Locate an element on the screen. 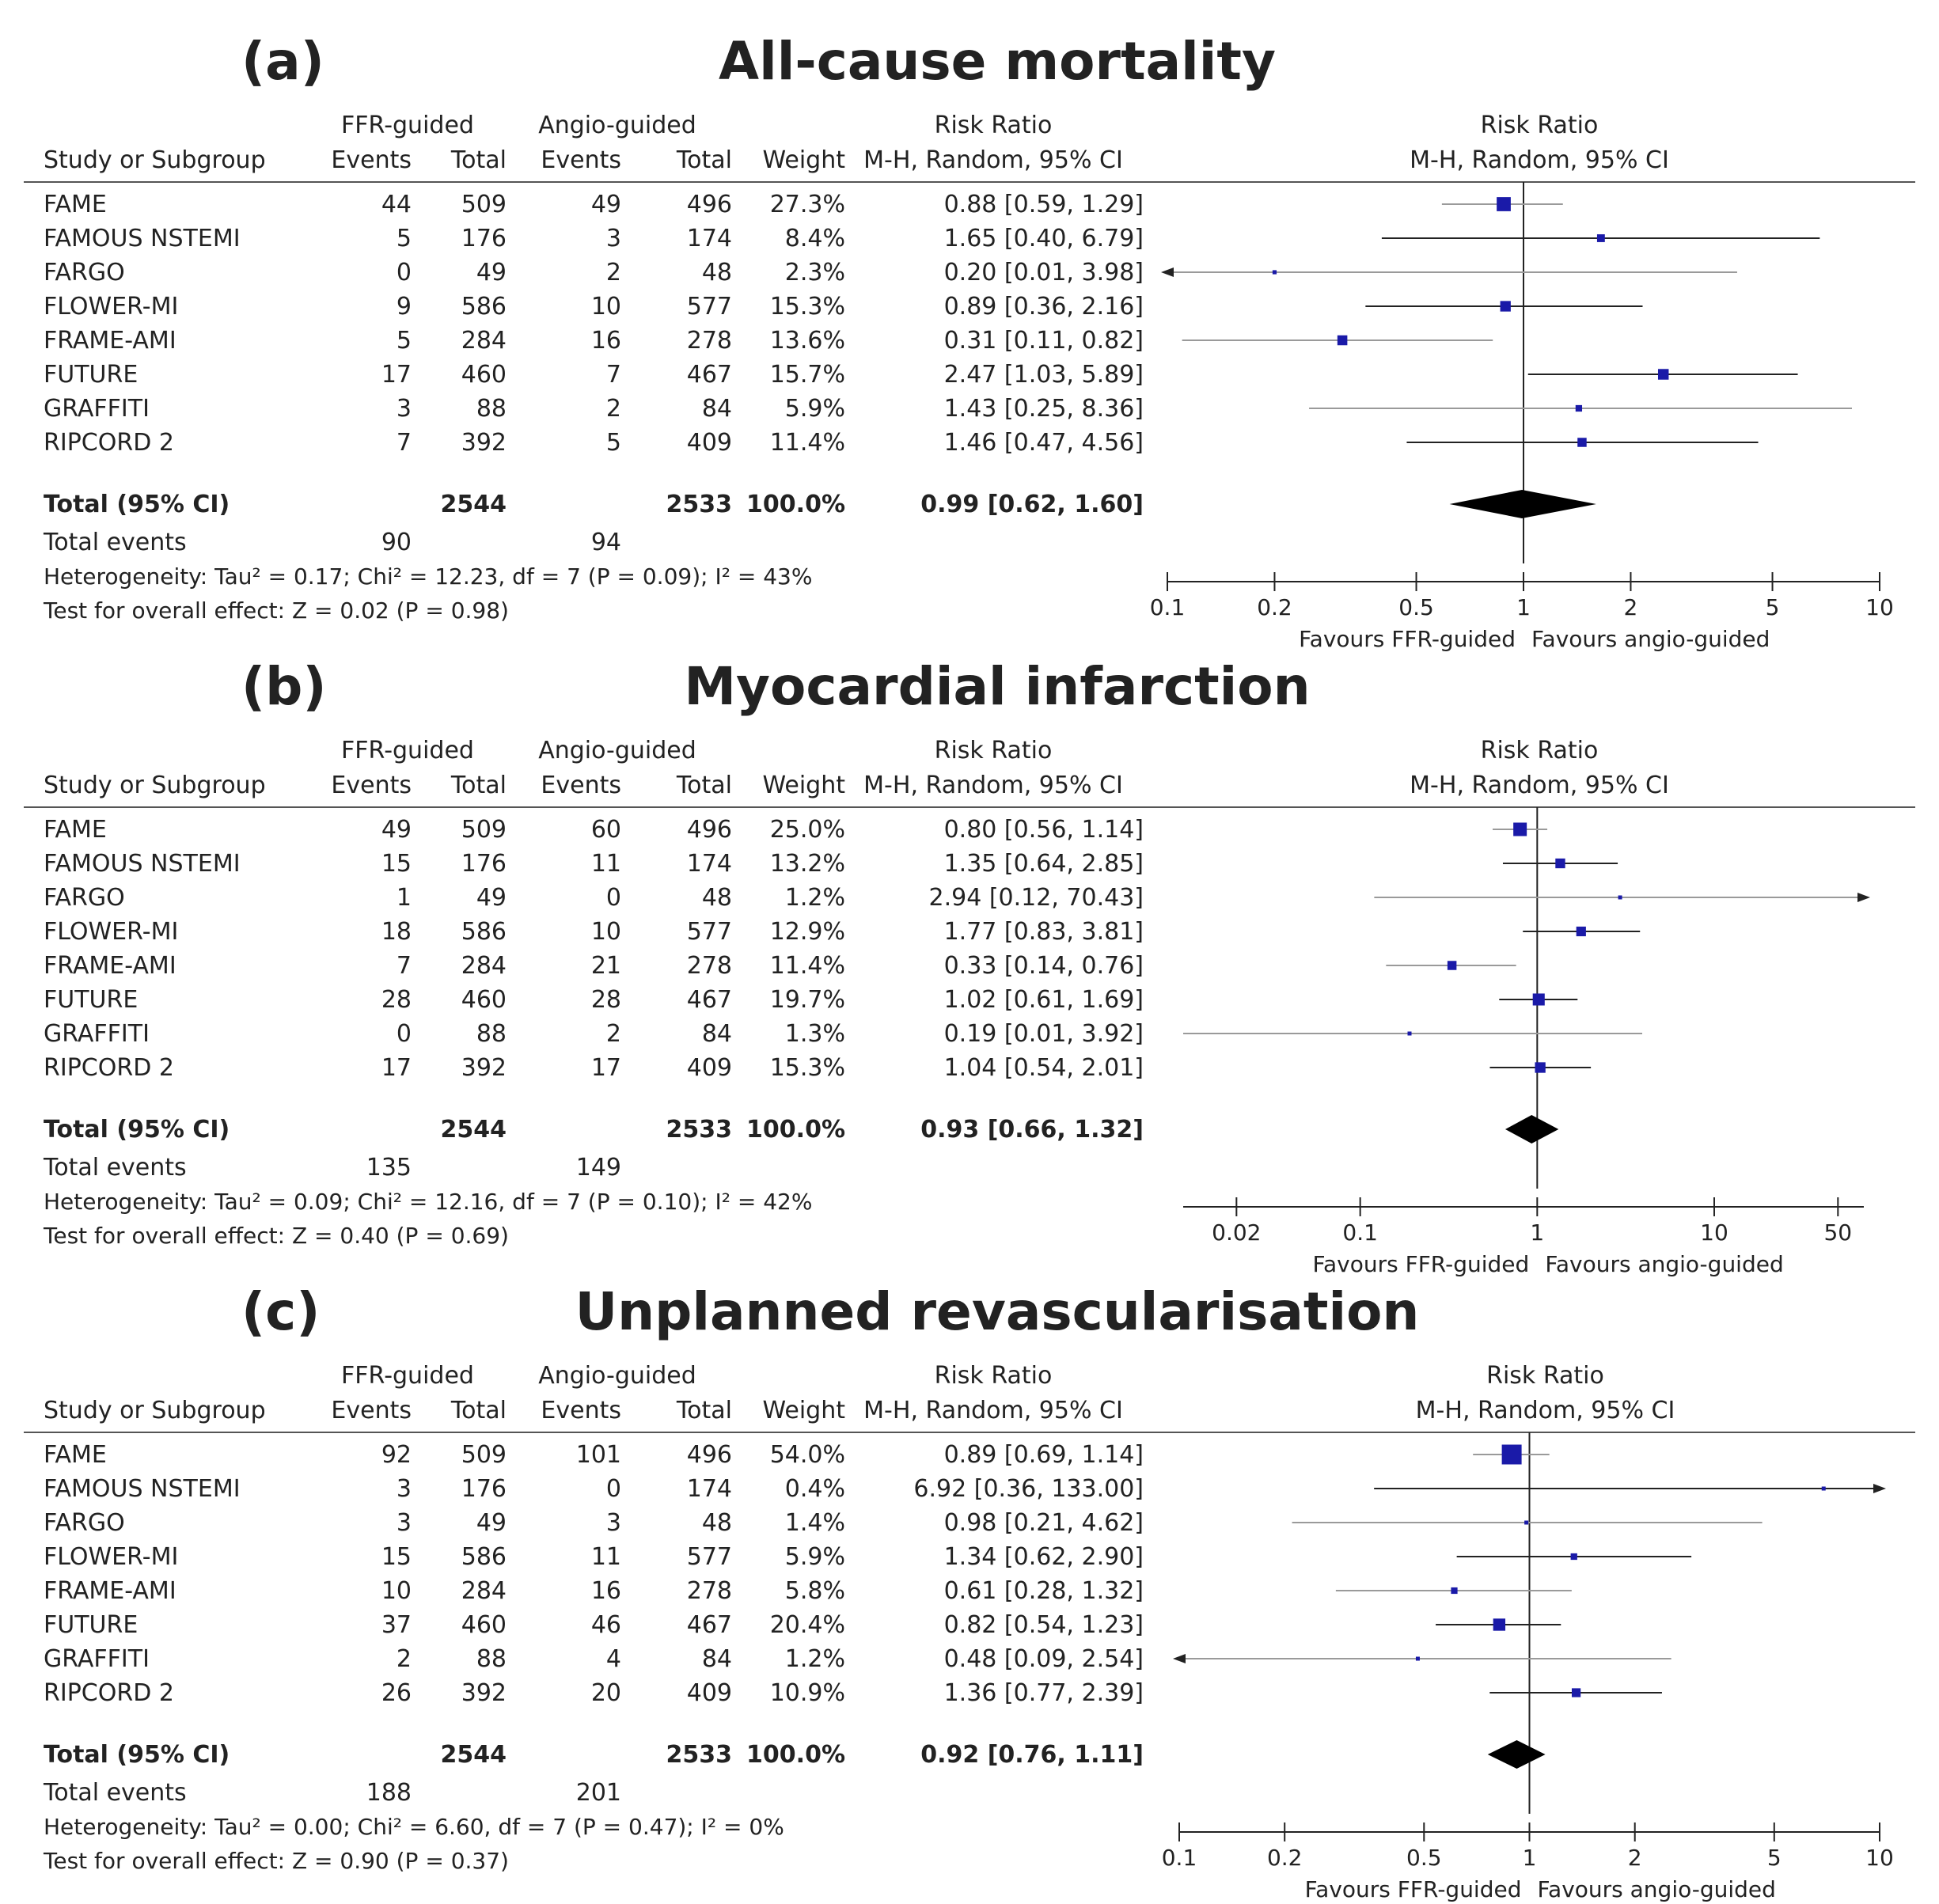 The height and width of the screenshot is (1904, 1939). angio-events: 5 is located at coordinates (613, 443).